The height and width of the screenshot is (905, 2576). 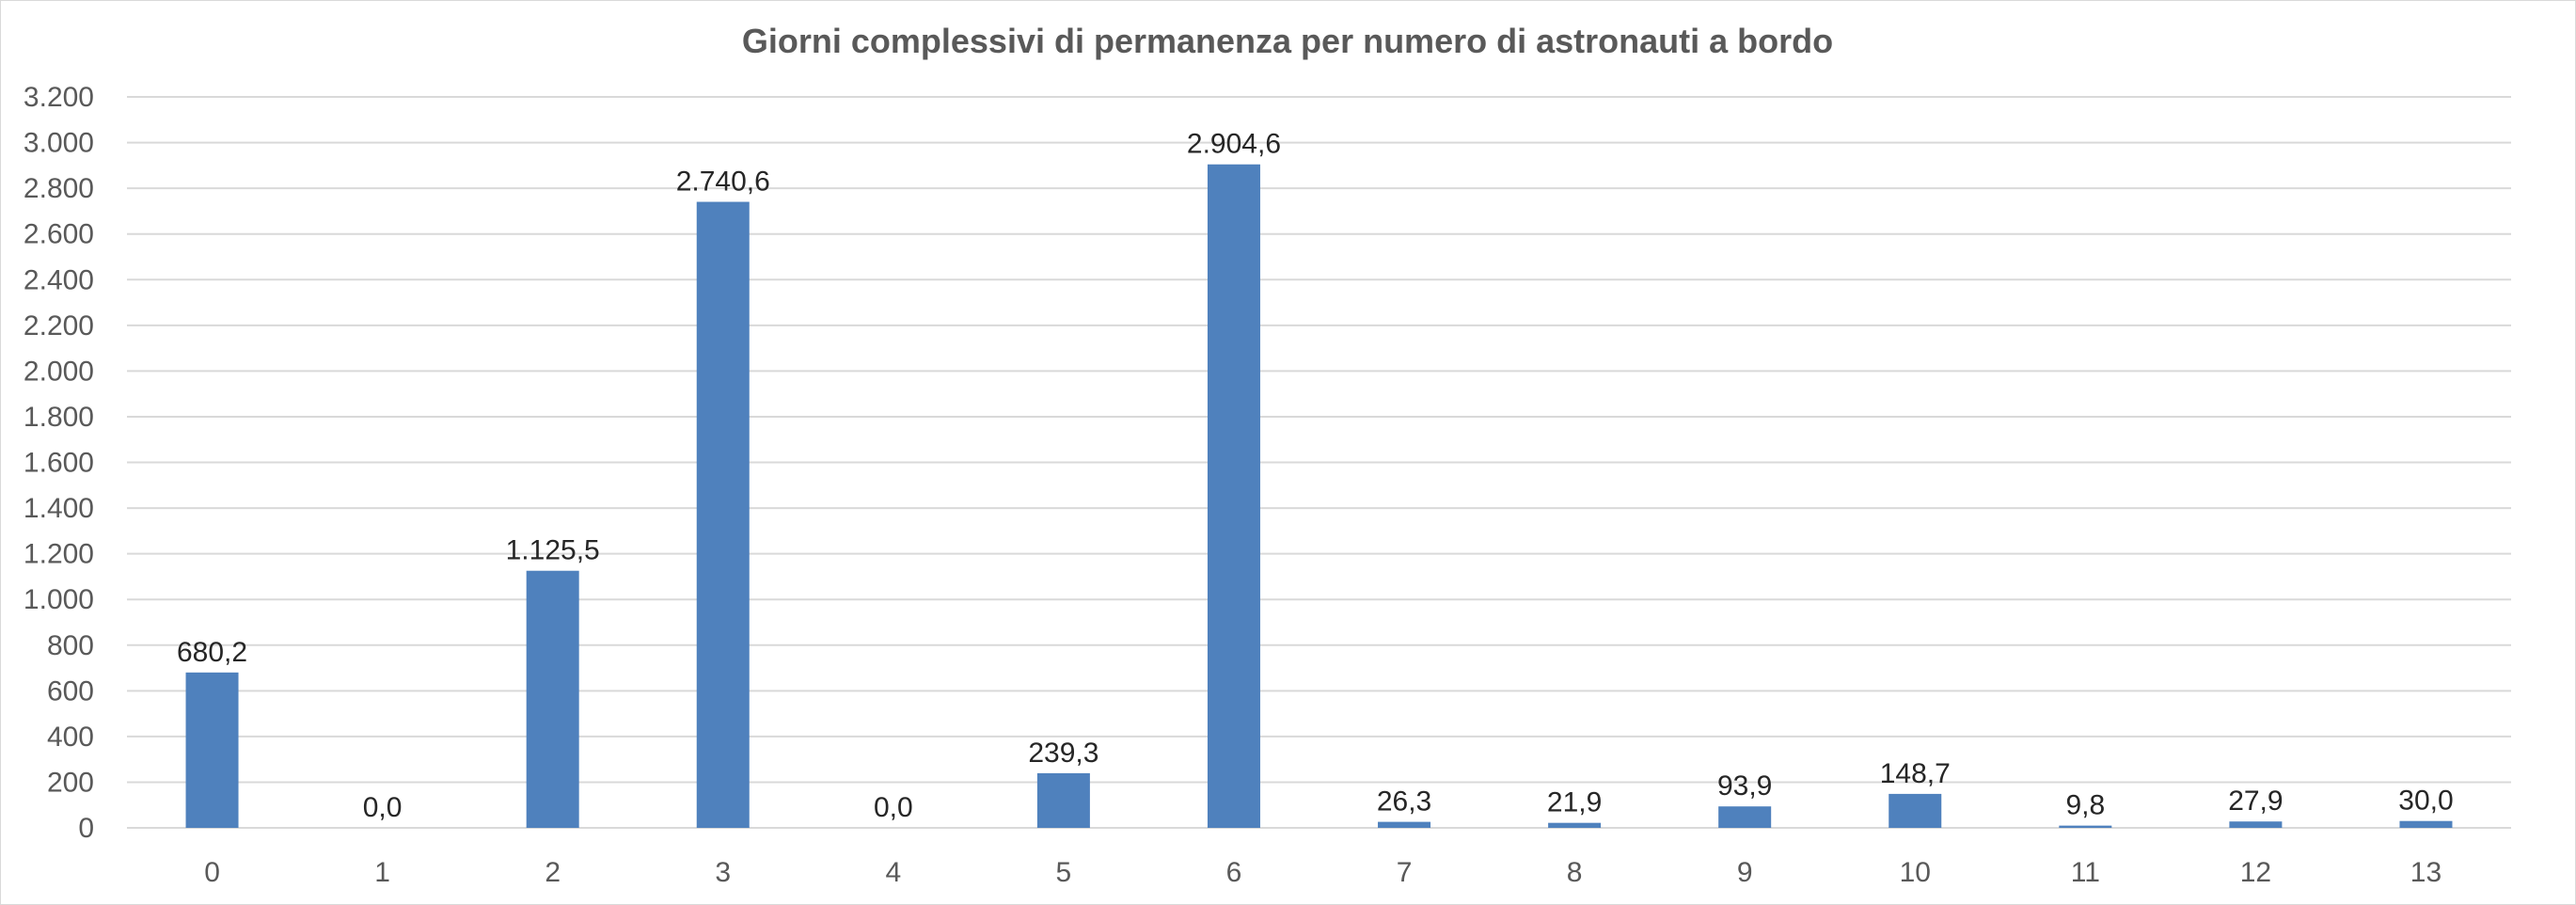 What do you see at coordinates (1915, 872) in the screenshot?
I see `x-tick-label: 10` at bounding box center [1915, 872].